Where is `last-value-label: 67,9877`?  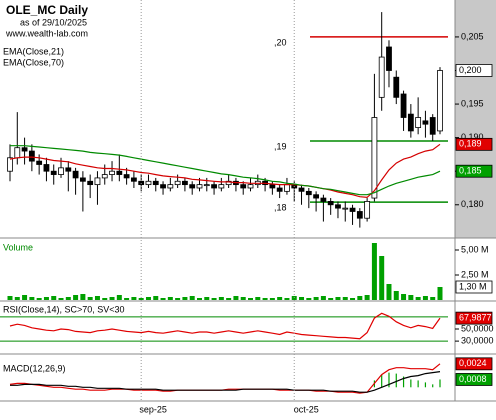
last-value-label: 67,9877 is located at coordinates (475, 318).